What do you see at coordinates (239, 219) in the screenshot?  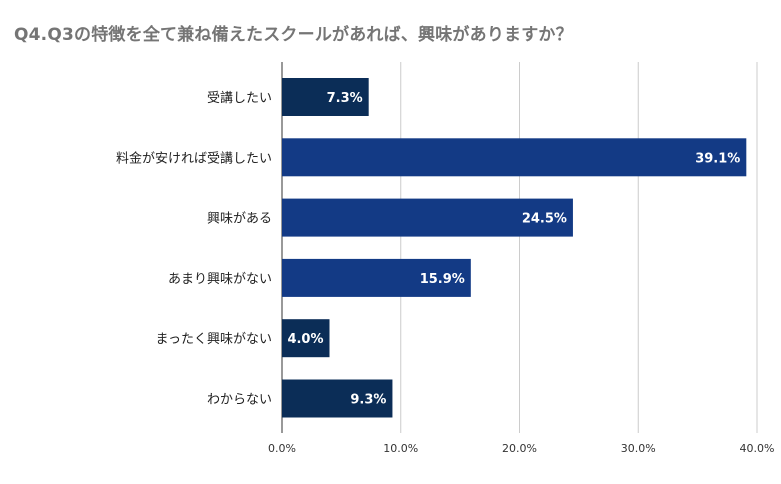 I see `category-label: 興味がある` at bounding box center [239, 219].